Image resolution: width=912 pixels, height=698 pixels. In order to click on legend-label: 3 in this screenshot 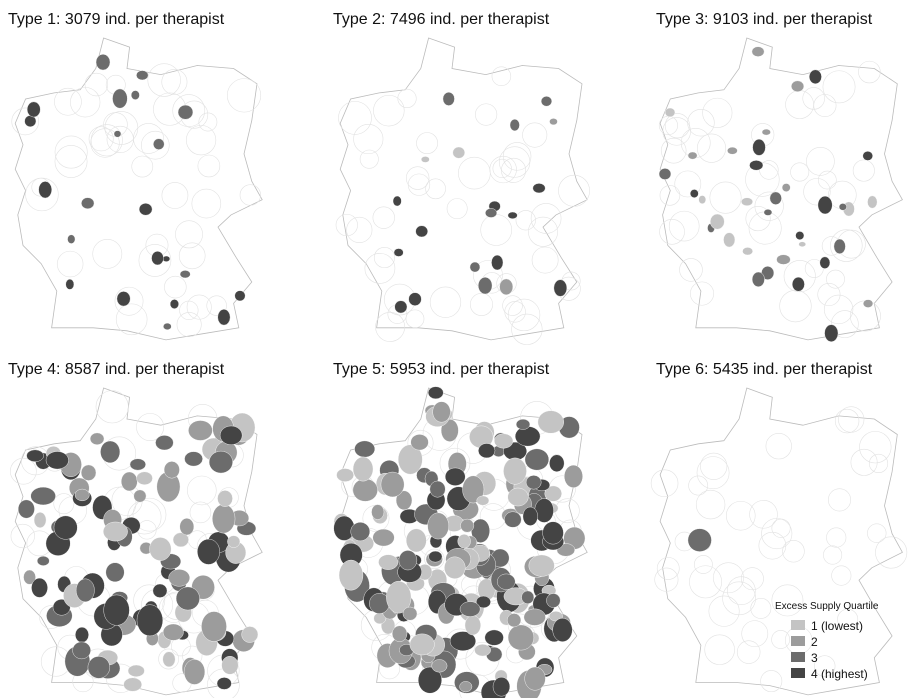, I will do `click(814, 658)`.